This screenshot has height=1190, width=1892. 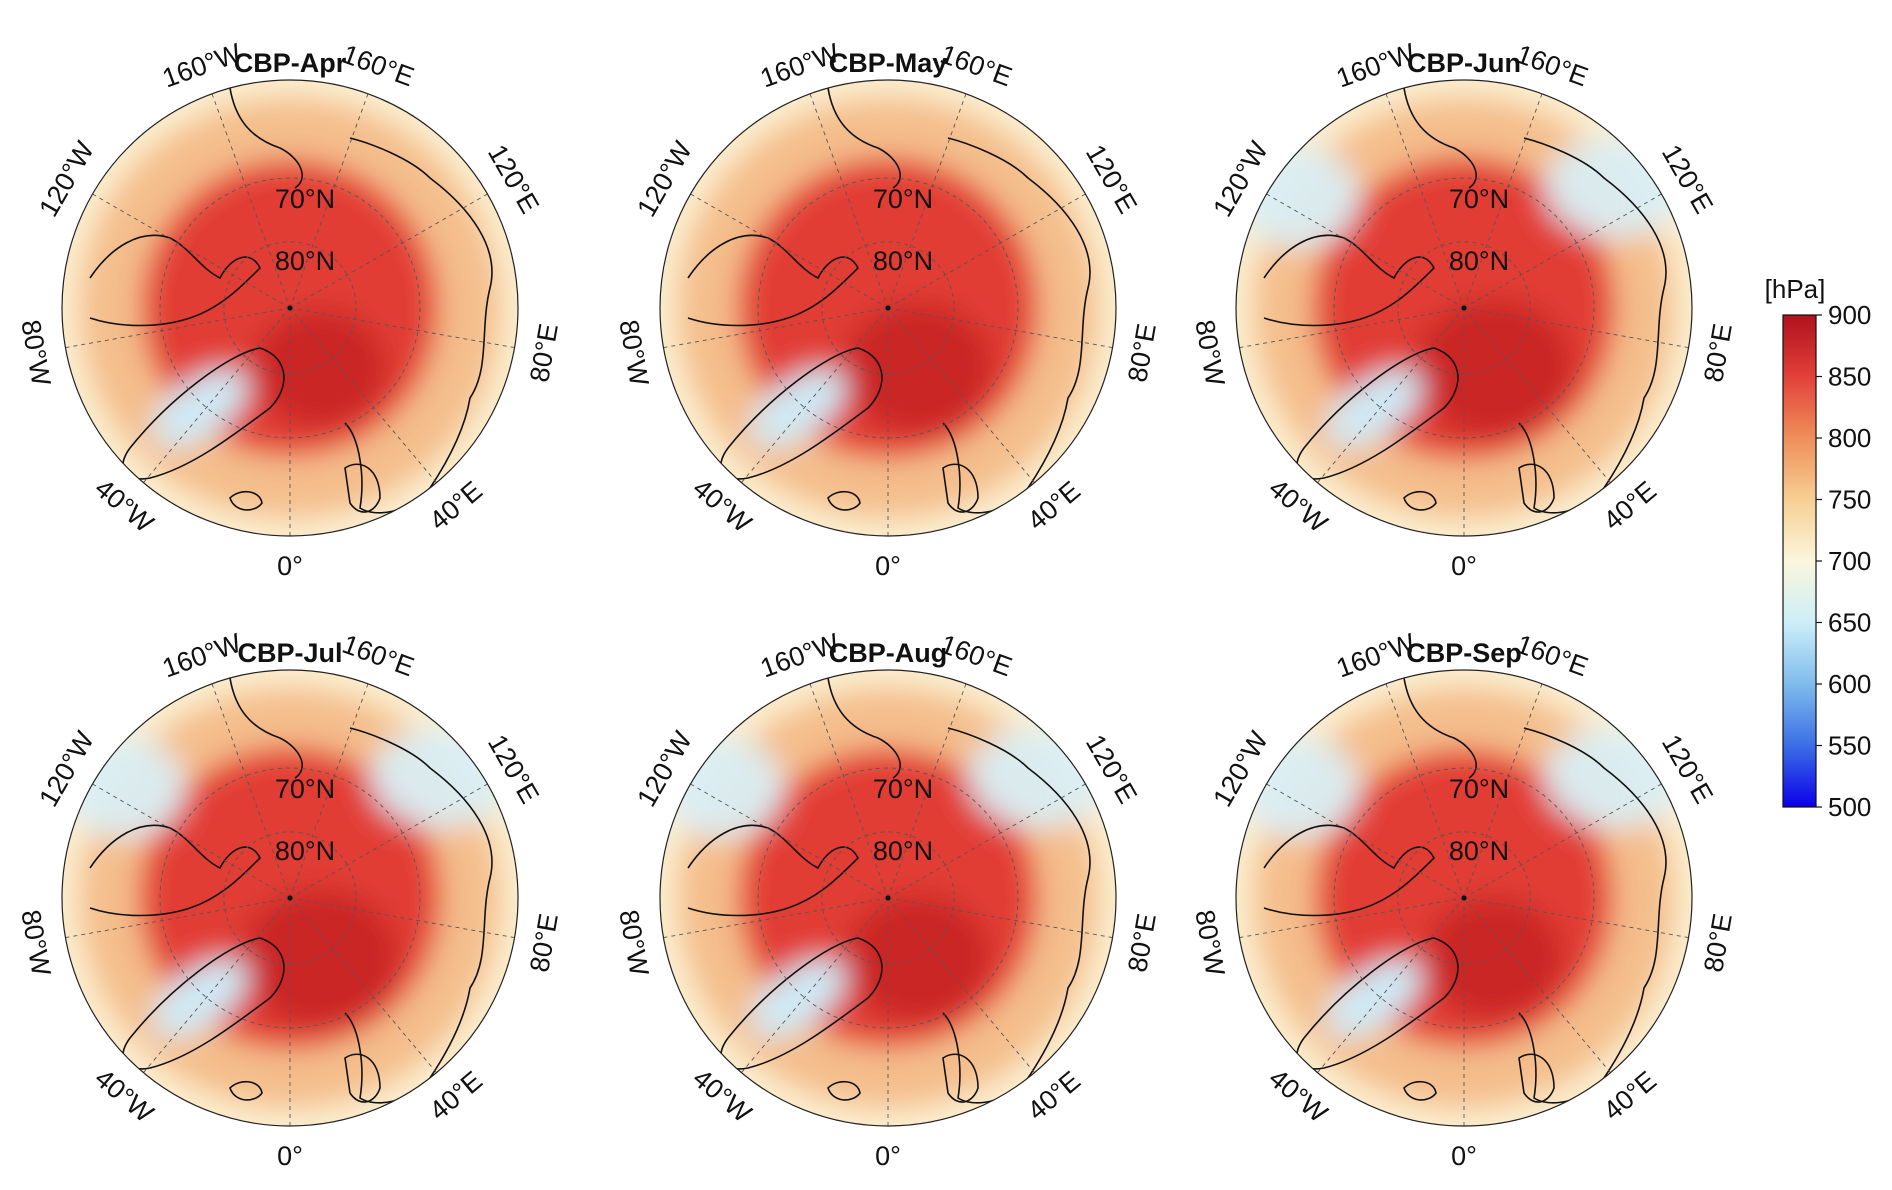 I want to click on colorbar-unit-label: [hPa], so click(x=1795, y=289).